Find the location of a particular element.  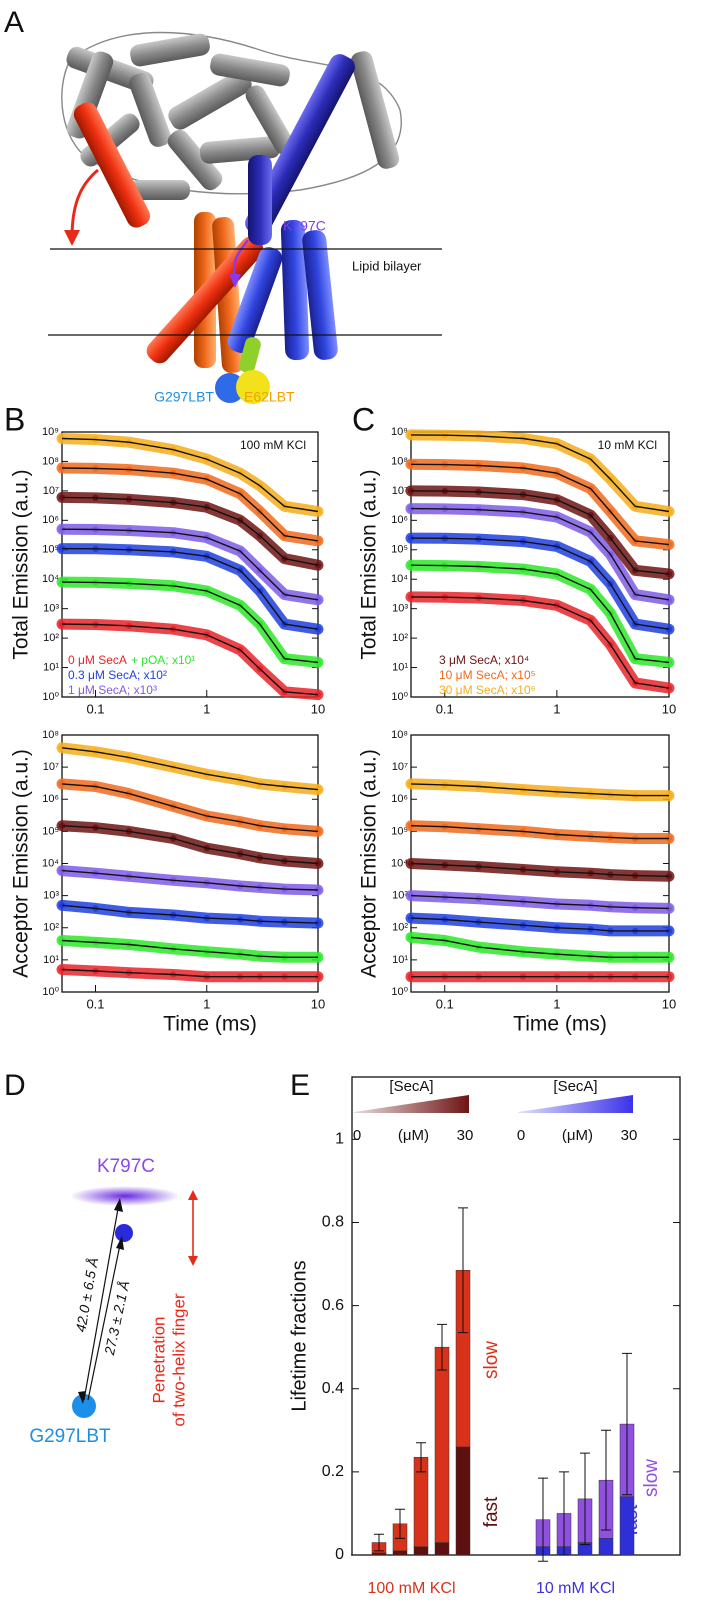

distance-diagram is located at coordinates (134, 1302).